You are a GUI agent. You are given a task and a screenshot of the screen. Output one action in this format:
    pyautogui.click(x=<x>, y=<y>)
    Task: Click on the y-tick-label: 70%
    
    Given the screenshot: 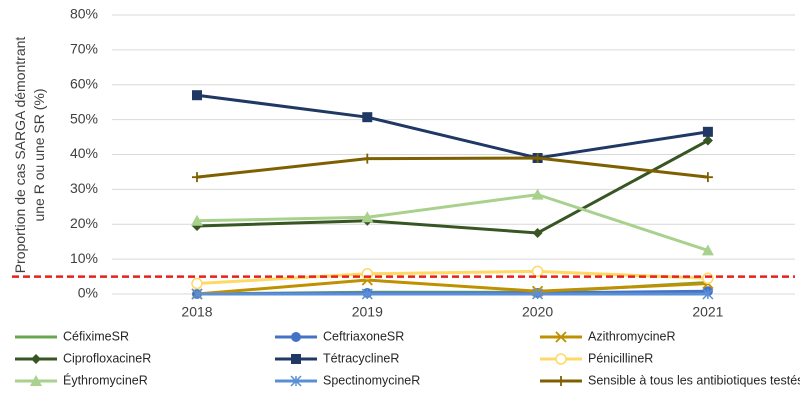 What is the action you would take?
    pyautogui.click(x=84, y=49)
    